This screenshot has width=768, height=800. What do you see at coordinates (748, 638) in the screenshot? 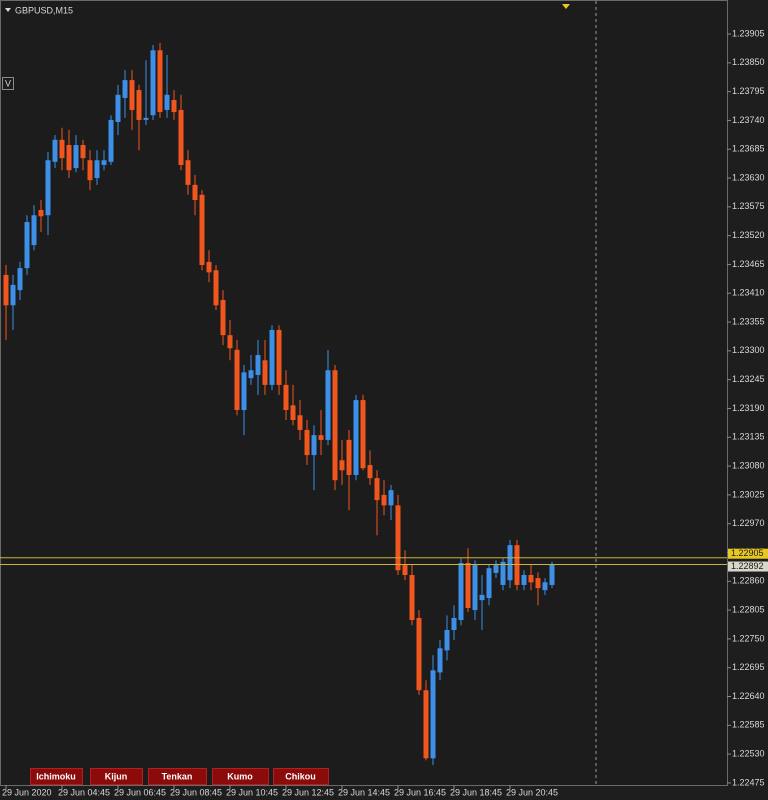
I see `y-tick-label: 1.22750` at bounding box center [748, 638].